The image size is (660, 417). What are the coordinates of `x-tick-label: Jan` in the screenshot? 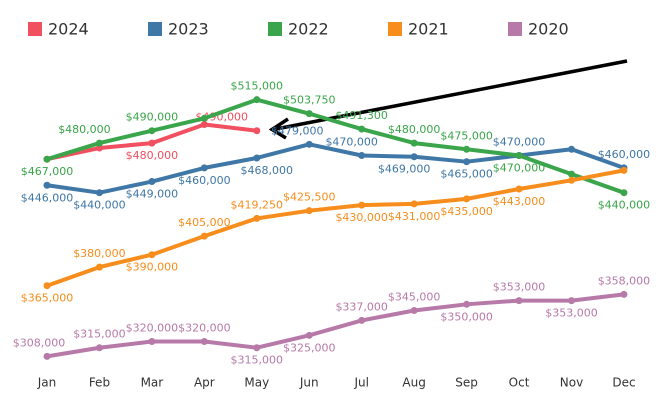 It's located at (47, 383).